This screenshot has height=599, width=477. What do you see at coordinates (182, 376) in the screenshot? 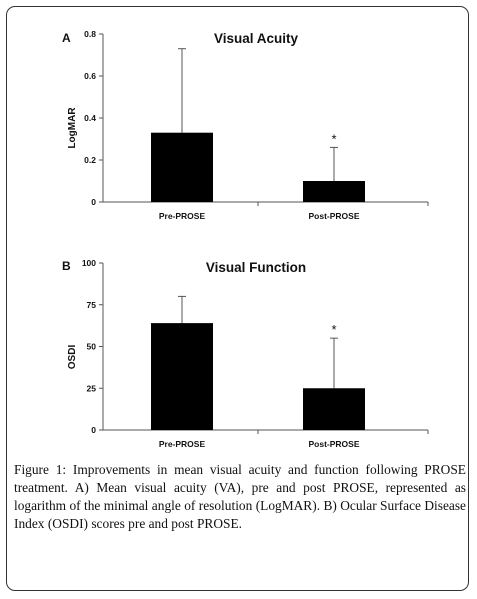
I see `chart-b-bar-pre-prose` at bounding box center [182, 376].